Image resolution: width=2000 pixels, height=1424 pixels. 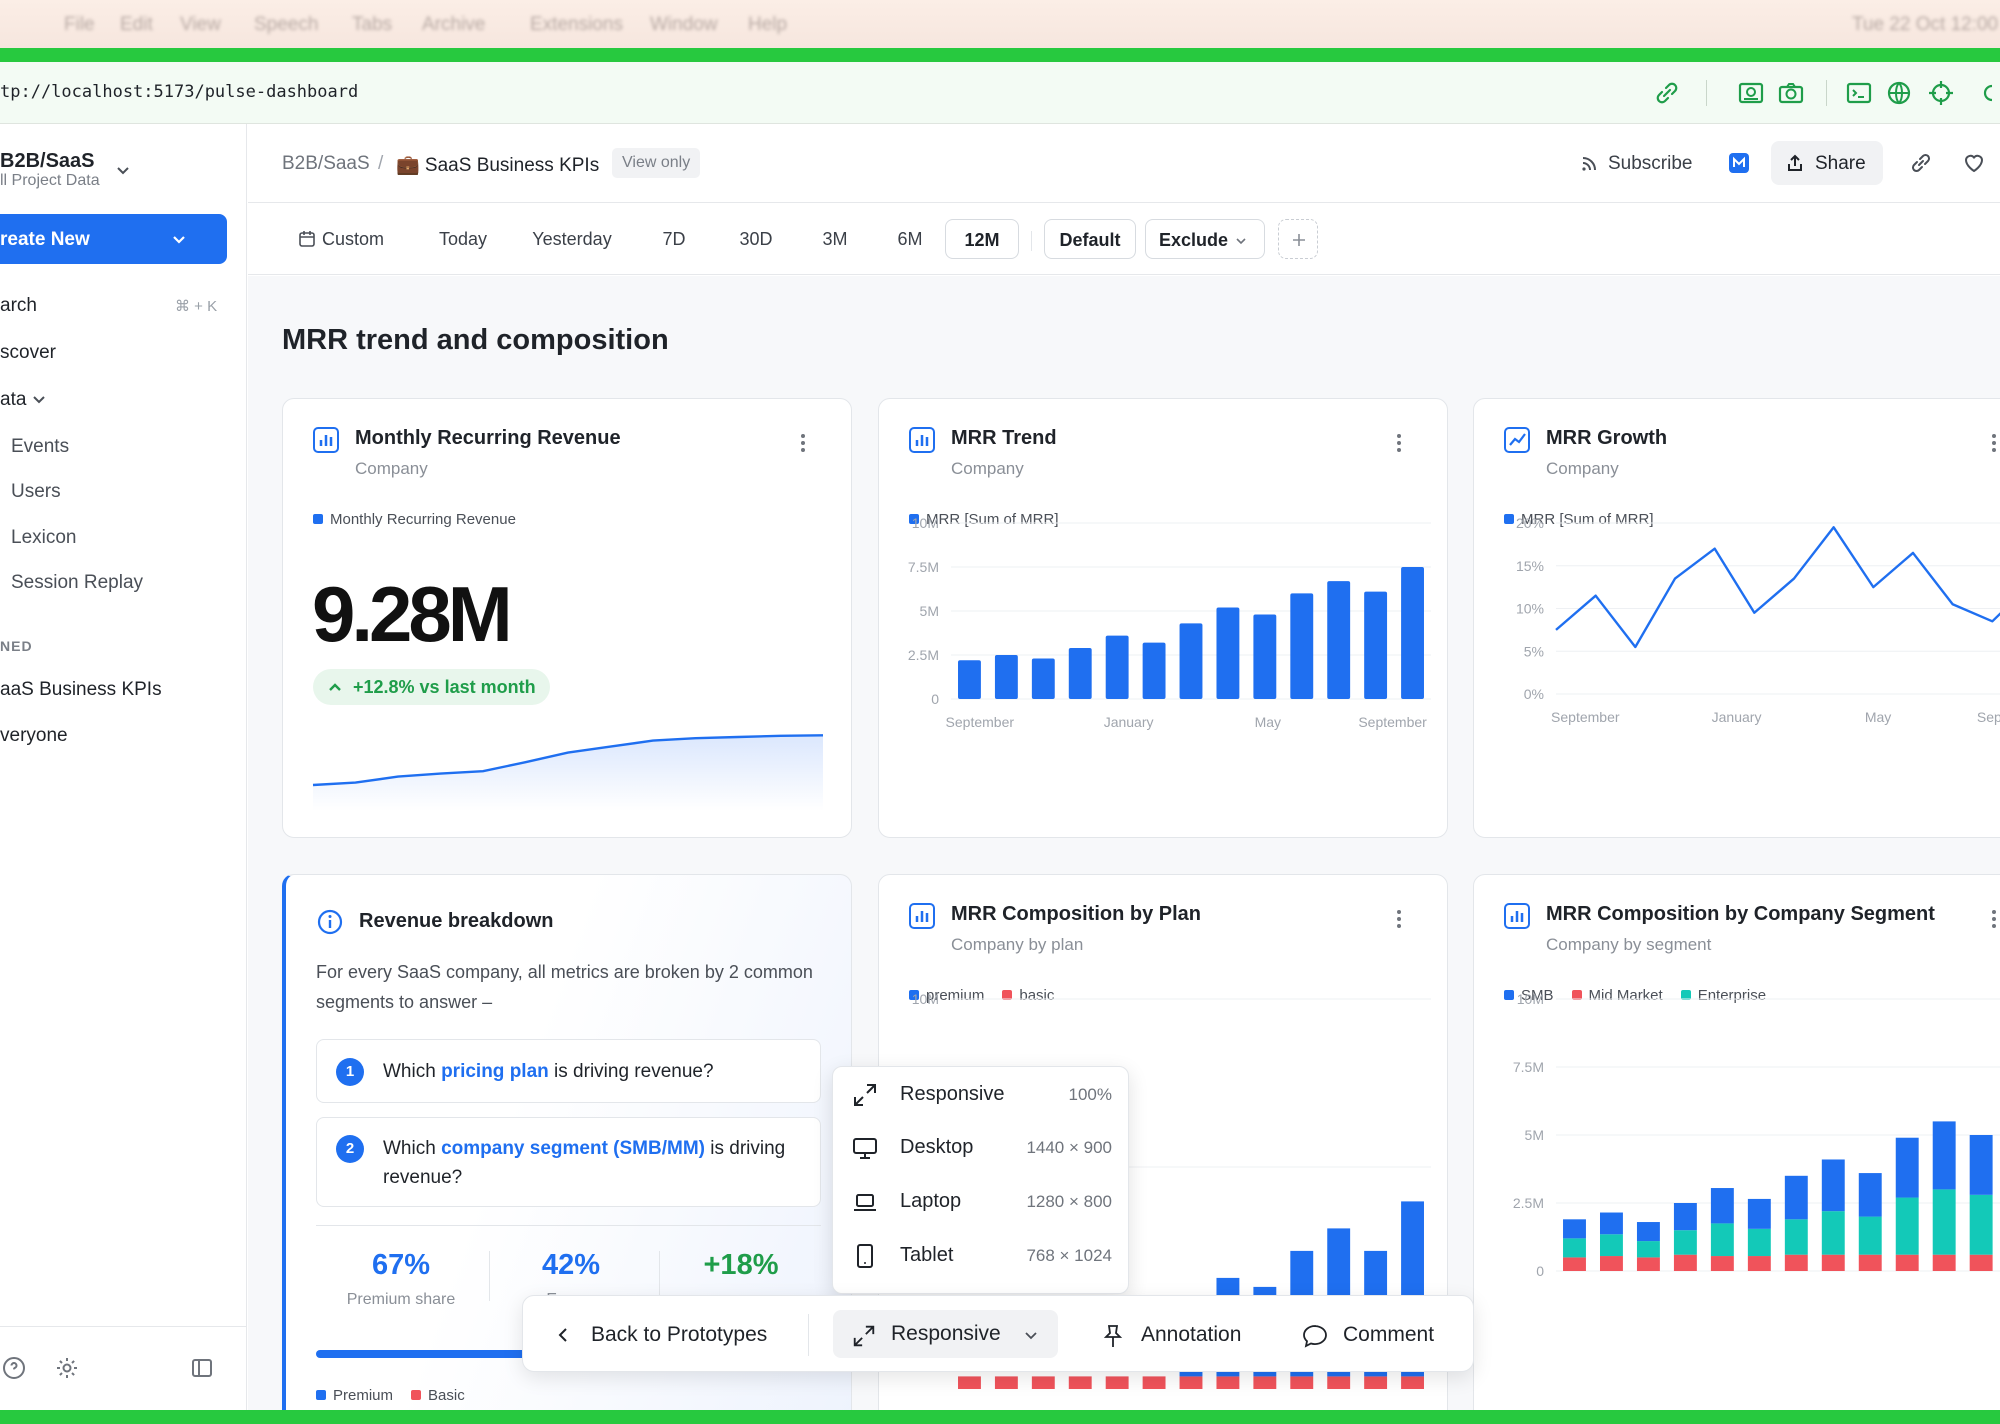 What do you see at coordinates (326, 163) in the screenshot?
I see `breadcrumb-root: B2B/SaaS` at bounding box center [326, 163].